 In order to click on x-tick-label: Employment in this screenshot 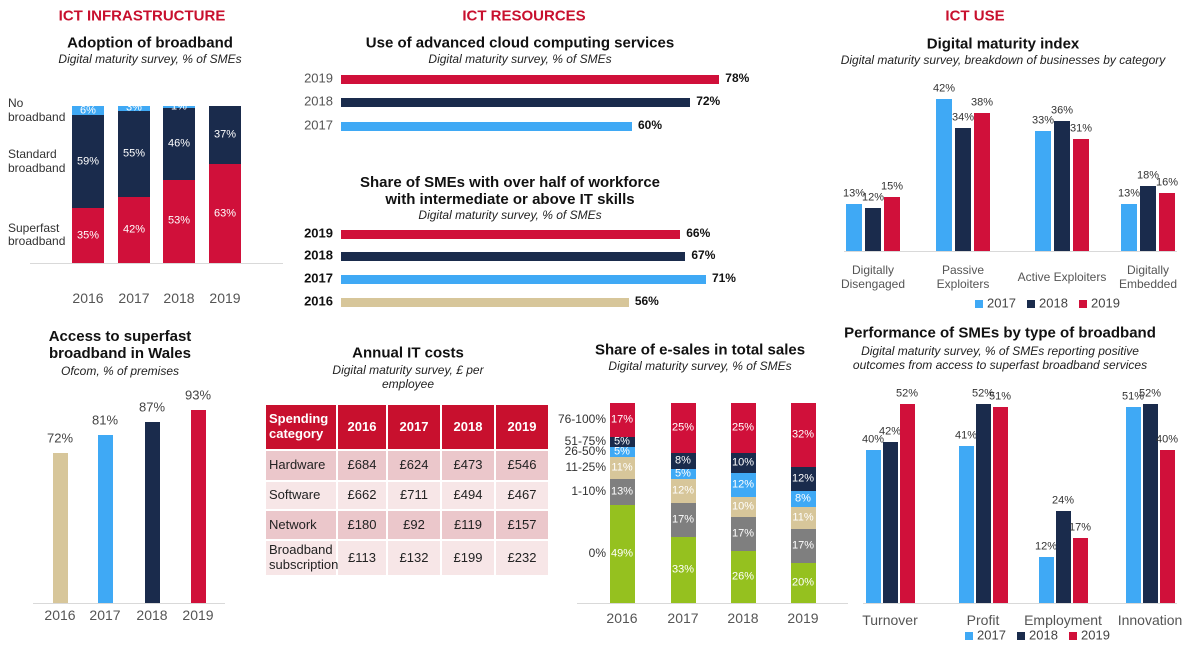, I will do `click(1063, 619)`.